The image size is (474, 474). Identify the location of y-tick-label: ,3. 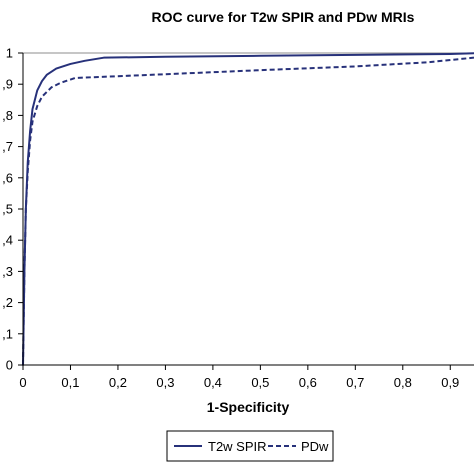
(7, 271).